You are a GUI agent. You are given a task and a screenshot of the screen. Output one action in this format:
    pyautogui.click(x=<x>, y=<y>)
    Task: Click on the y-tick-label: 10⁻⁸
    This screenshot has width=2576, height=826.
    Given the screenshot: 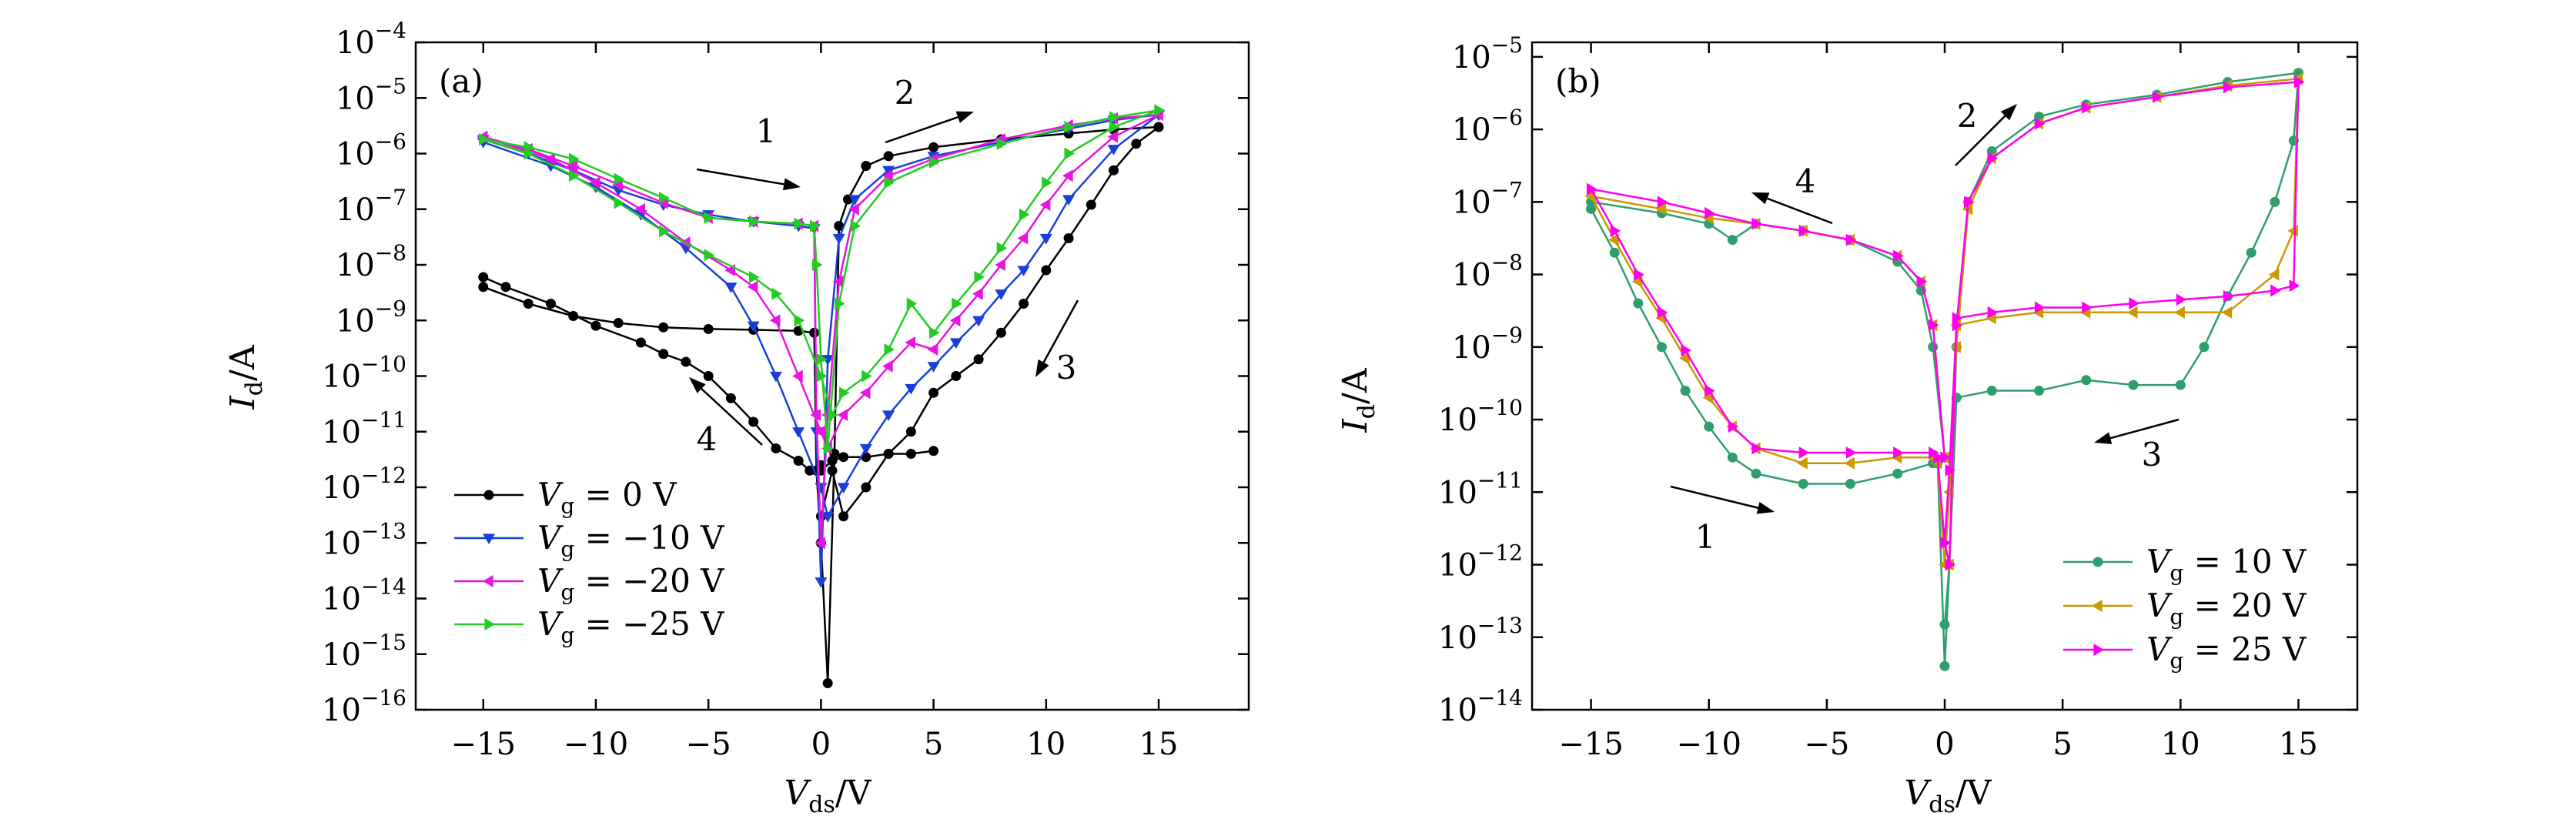 What is the action you would take?
    pyautogui.click(x=371, y=261)
    